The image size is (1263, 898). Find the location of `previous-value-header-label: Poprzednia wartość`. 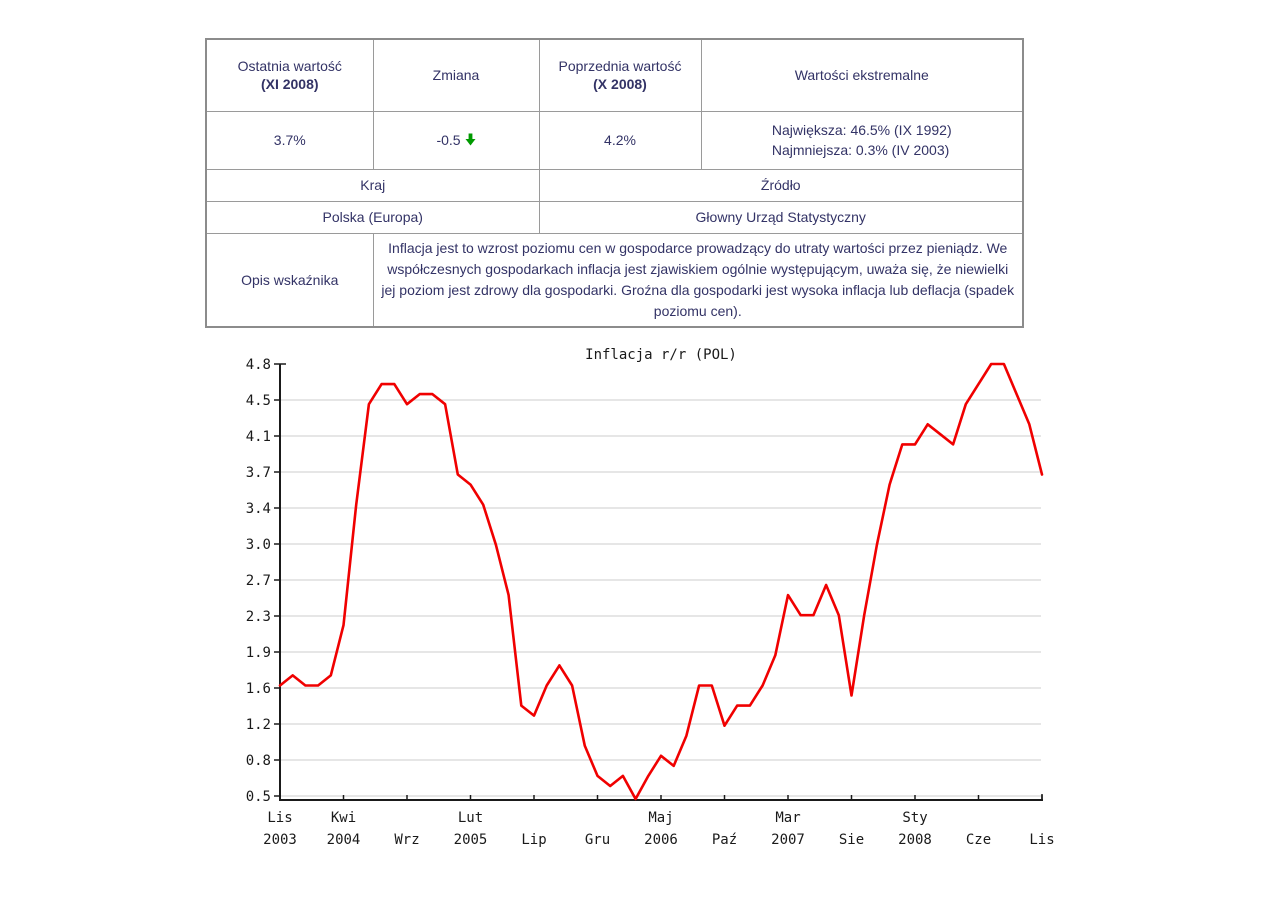

previous-value-header-label: Poprzednia wartość is located at coordinates (620, 66).